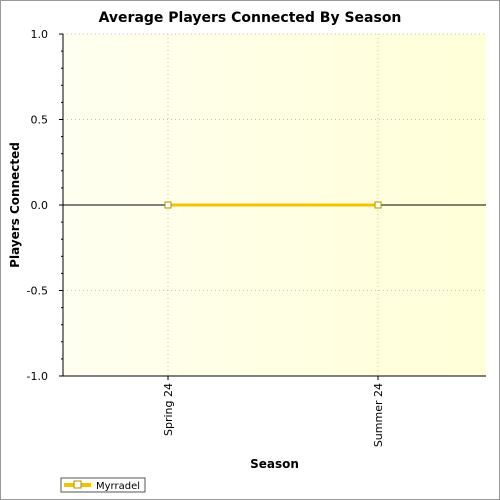 The image size is (500, 500). What do you see at coordinates (118, 486) in the screenshot?
I see `legend-label-myrradel: Myrradel` at bounding box center [118, 486].